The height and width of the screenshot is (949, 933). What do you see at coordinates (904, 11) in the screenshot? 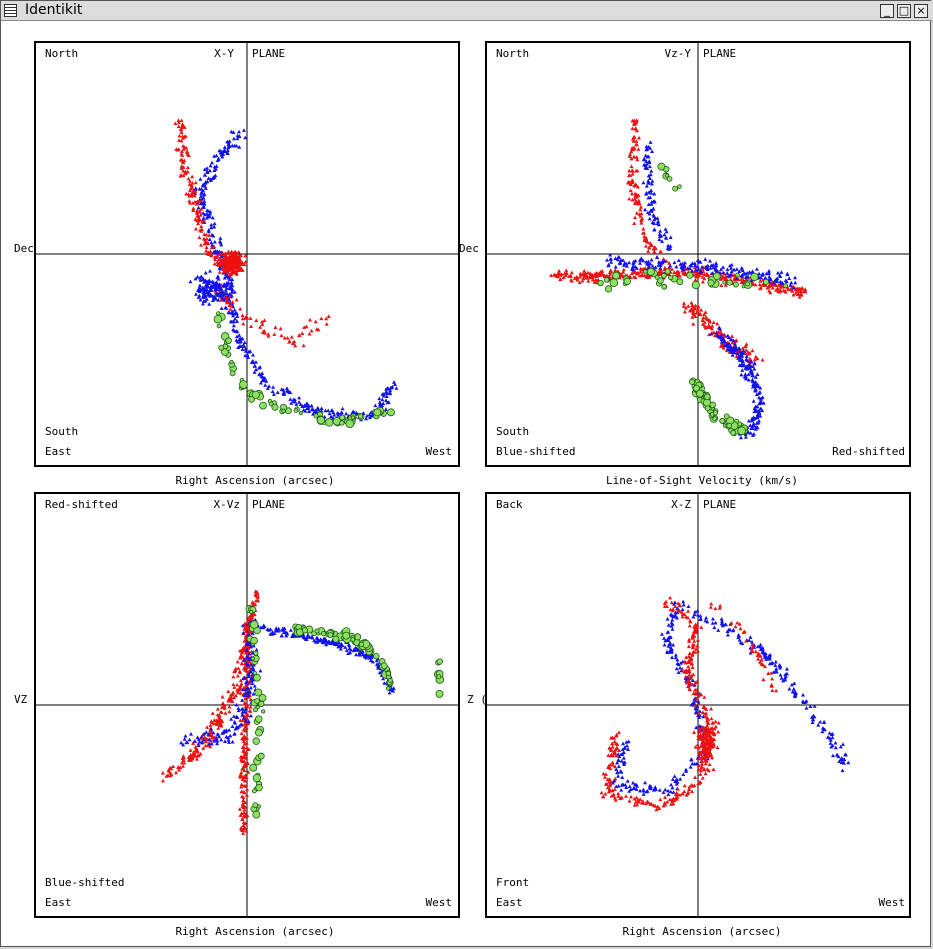
I see `maximize-button: □` at bounding box center [904, 11].